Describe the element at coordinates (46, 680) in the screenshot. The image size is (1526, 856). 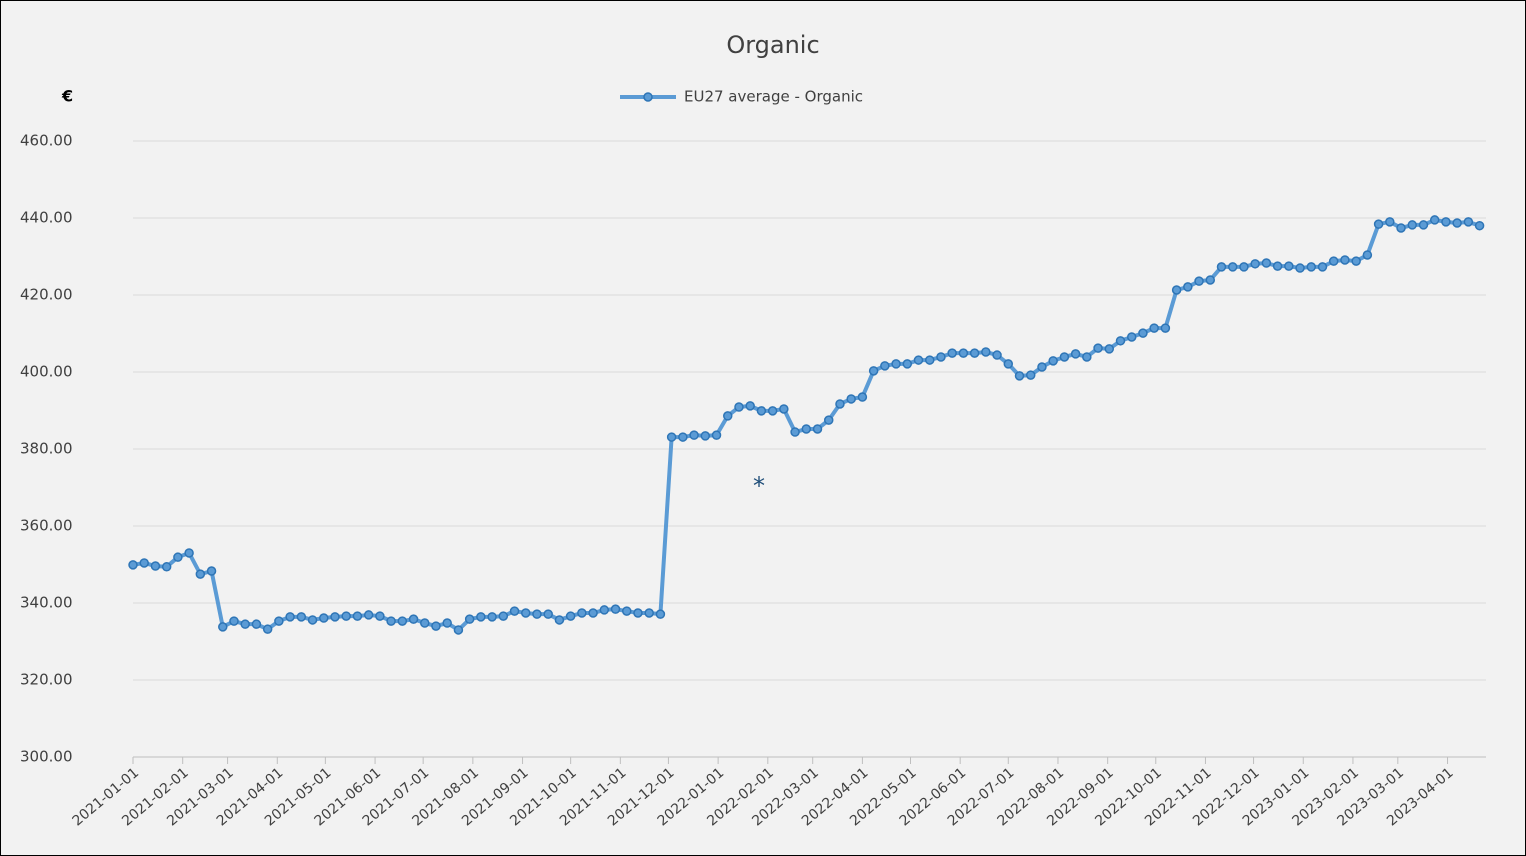
I see `y-tick-label: 320.00` at that location.